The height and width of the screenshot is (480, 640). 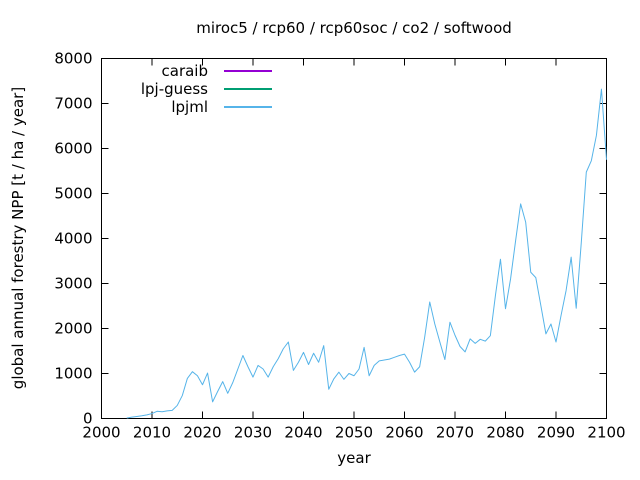 I want to click on legend: caraib lpj-guess lpjml, so click(x=186, y=89).